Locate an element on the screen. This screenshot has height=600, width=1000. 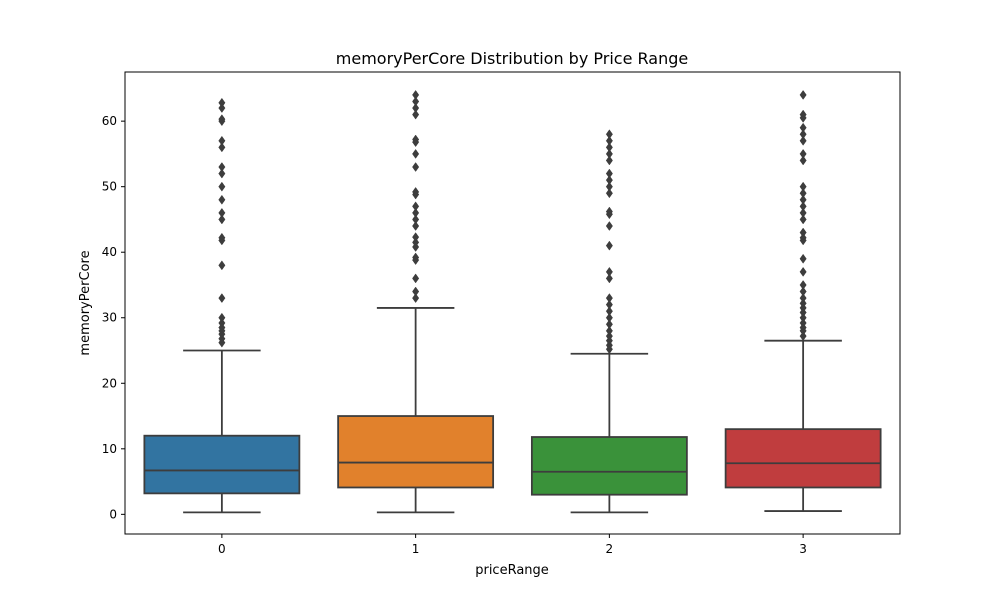
x-axis-label: priceRange is located at coordinates (512, 570).